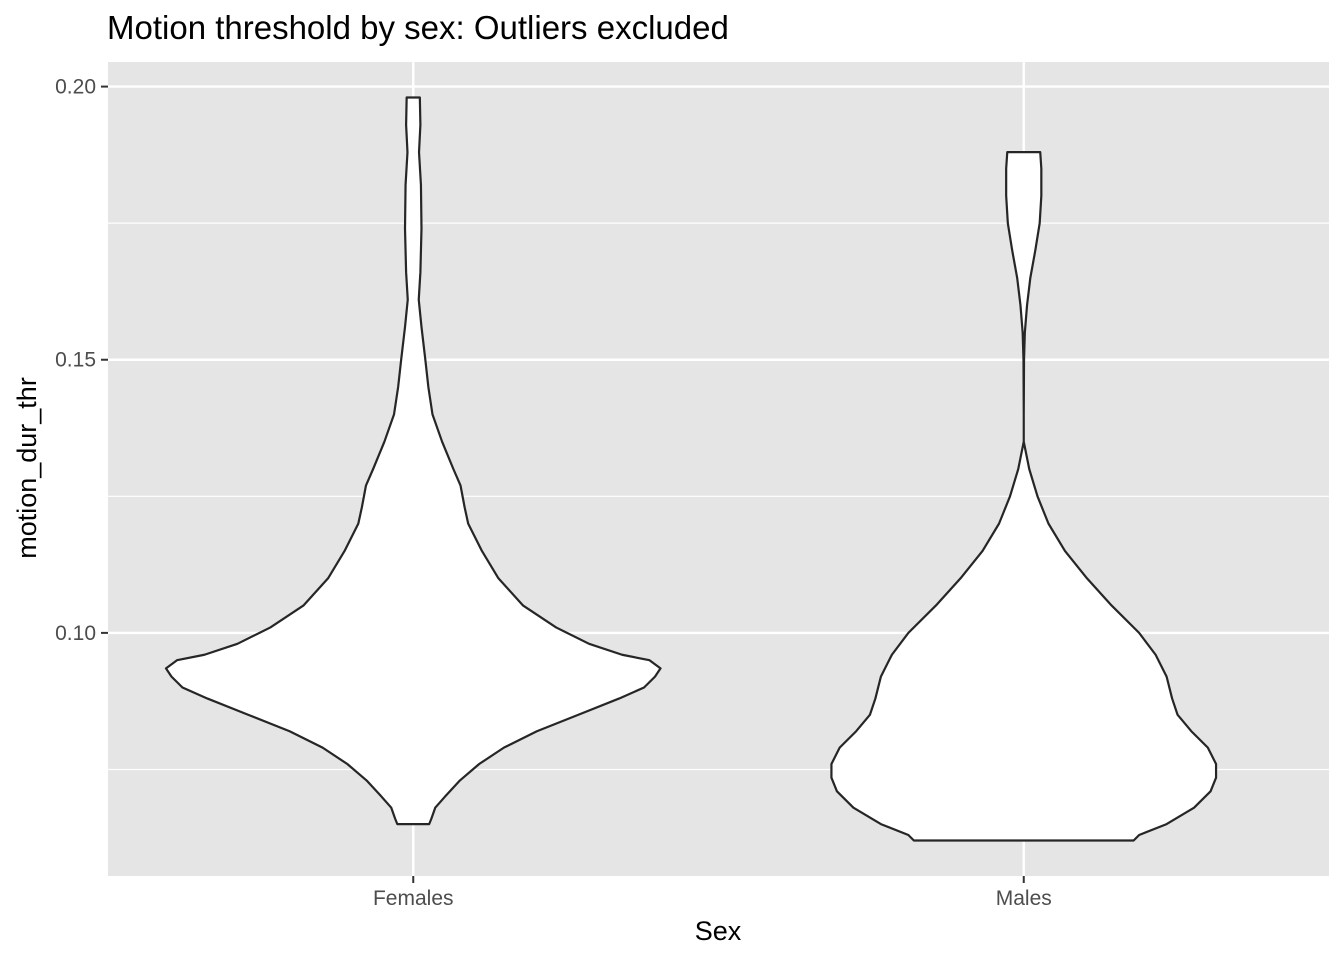  I want to click on x-axis: Females Males, so click(712, 893).